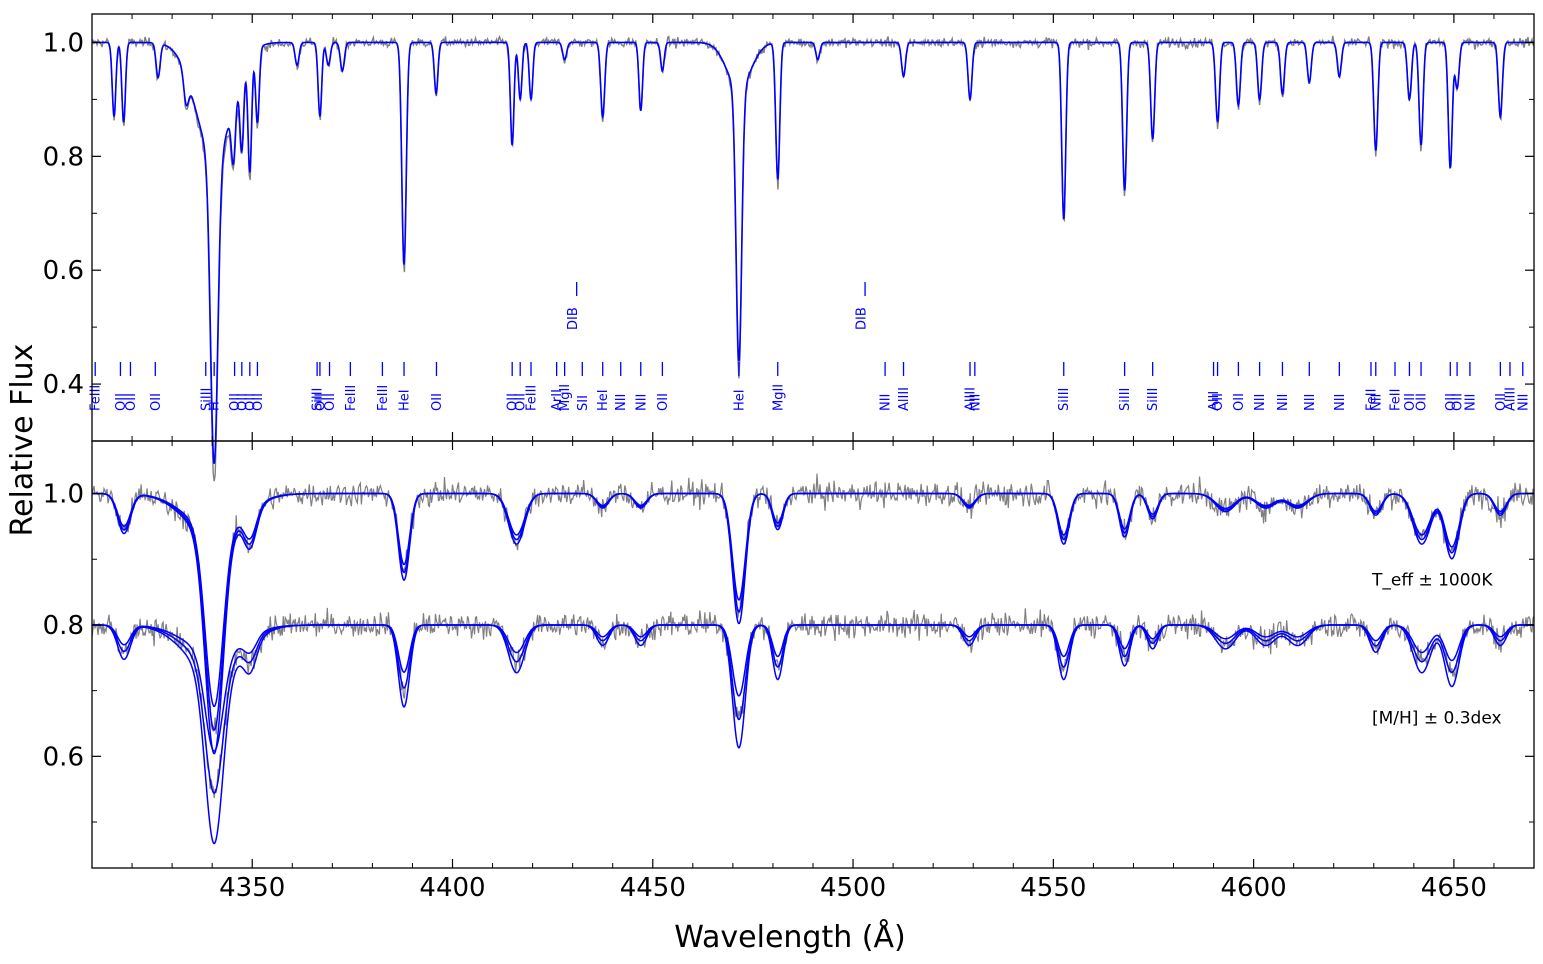 The height and width of the screenshot is (964, 1543). Describe the element at coordinates (853, 888) in the screenshot. I see `x-tick-label: 4500` at that location.